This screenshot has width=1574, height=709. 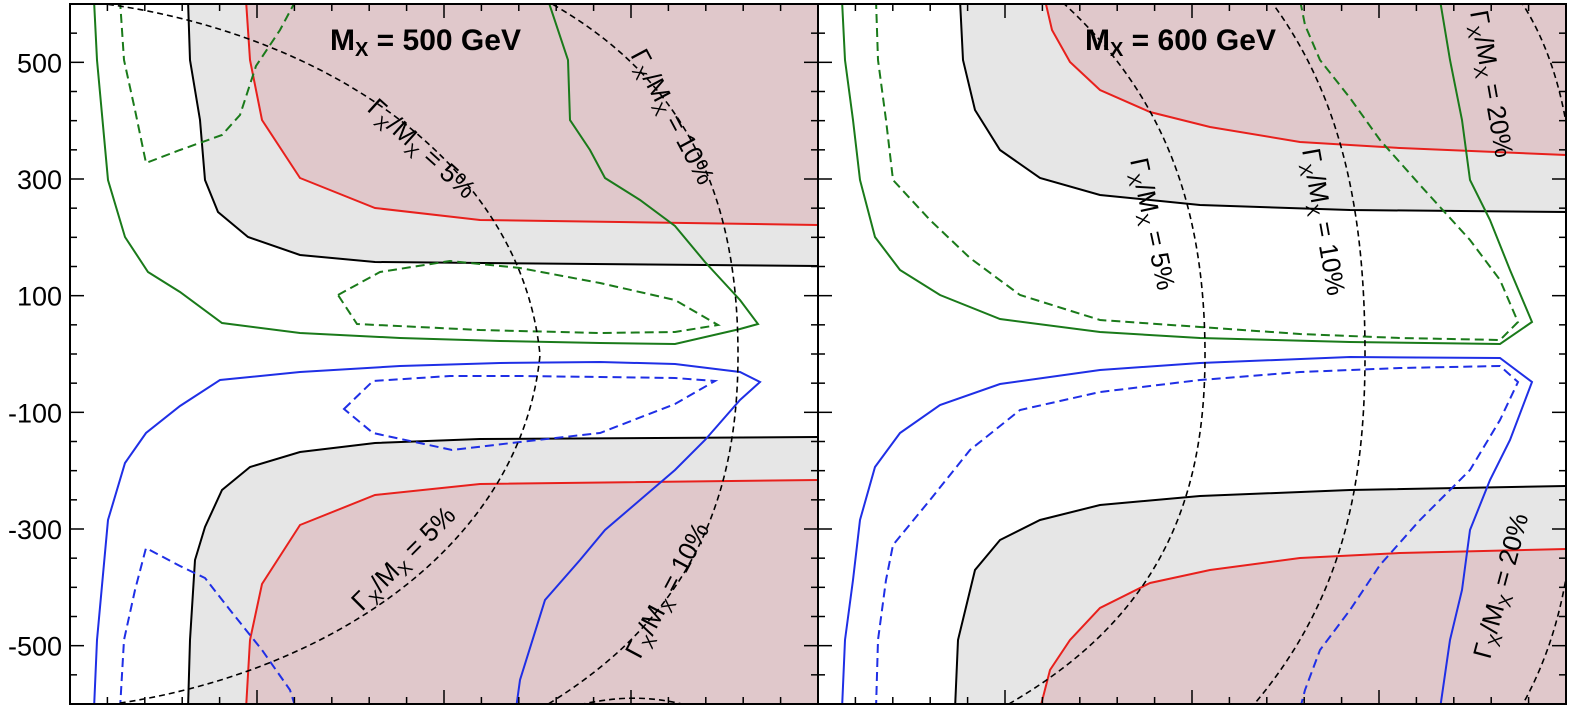 What do you see at coordinates (1543, 66) in the screenshot?
I see `width-contour-20pct-top` at bounding box center [1543, 66].